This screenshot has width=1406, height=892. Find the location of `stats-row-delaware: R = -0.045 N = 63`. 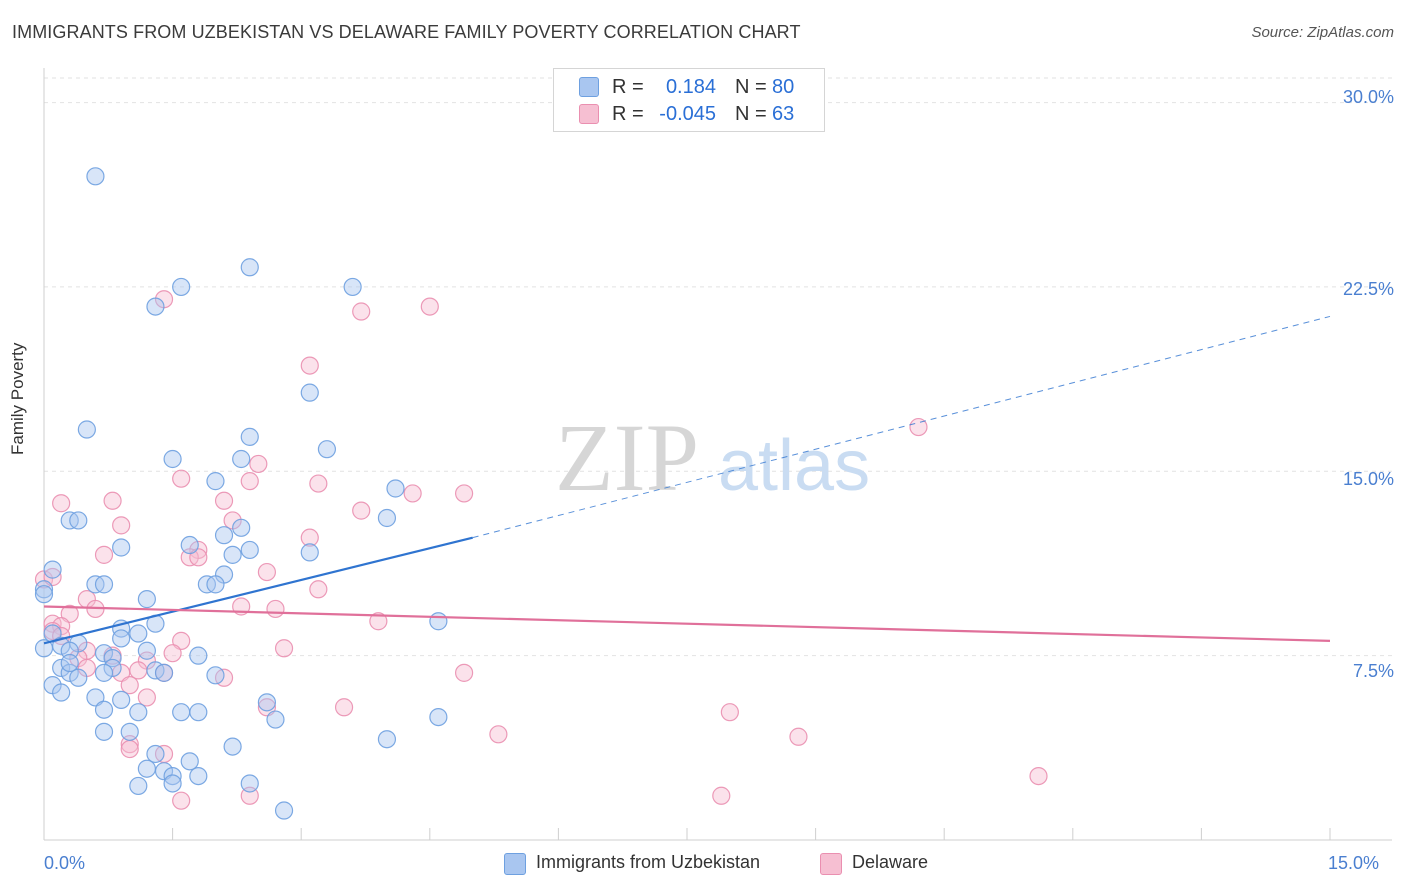

stats-row-delaware: R = -0.045 N = 63 is located at coordinates (689, 114).